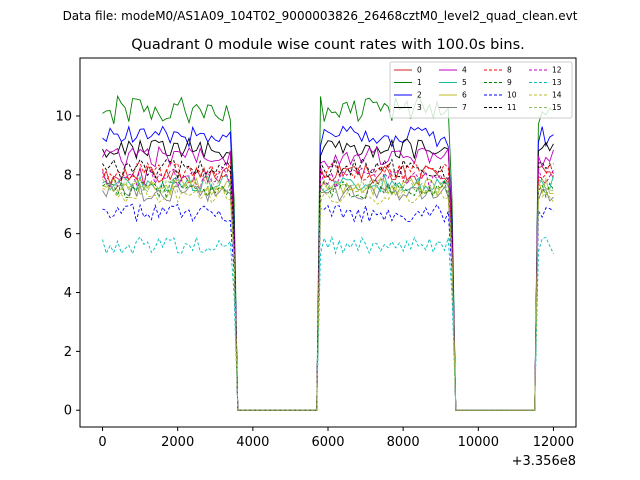 This screenshot has height=480, width=640. I want to click on legend-label-15: 15, so click(557, 107).